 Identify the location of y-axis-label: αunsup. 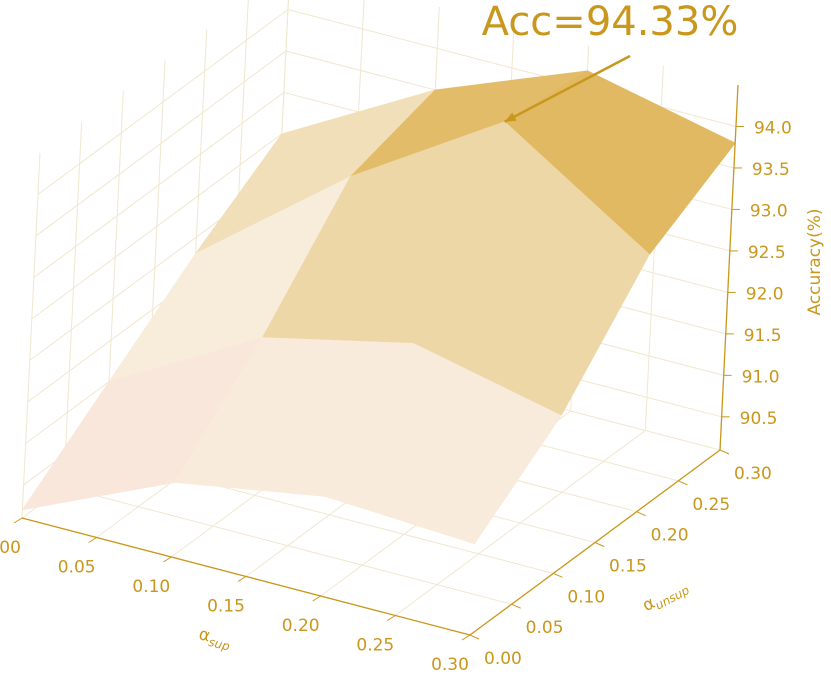
(665, 597).